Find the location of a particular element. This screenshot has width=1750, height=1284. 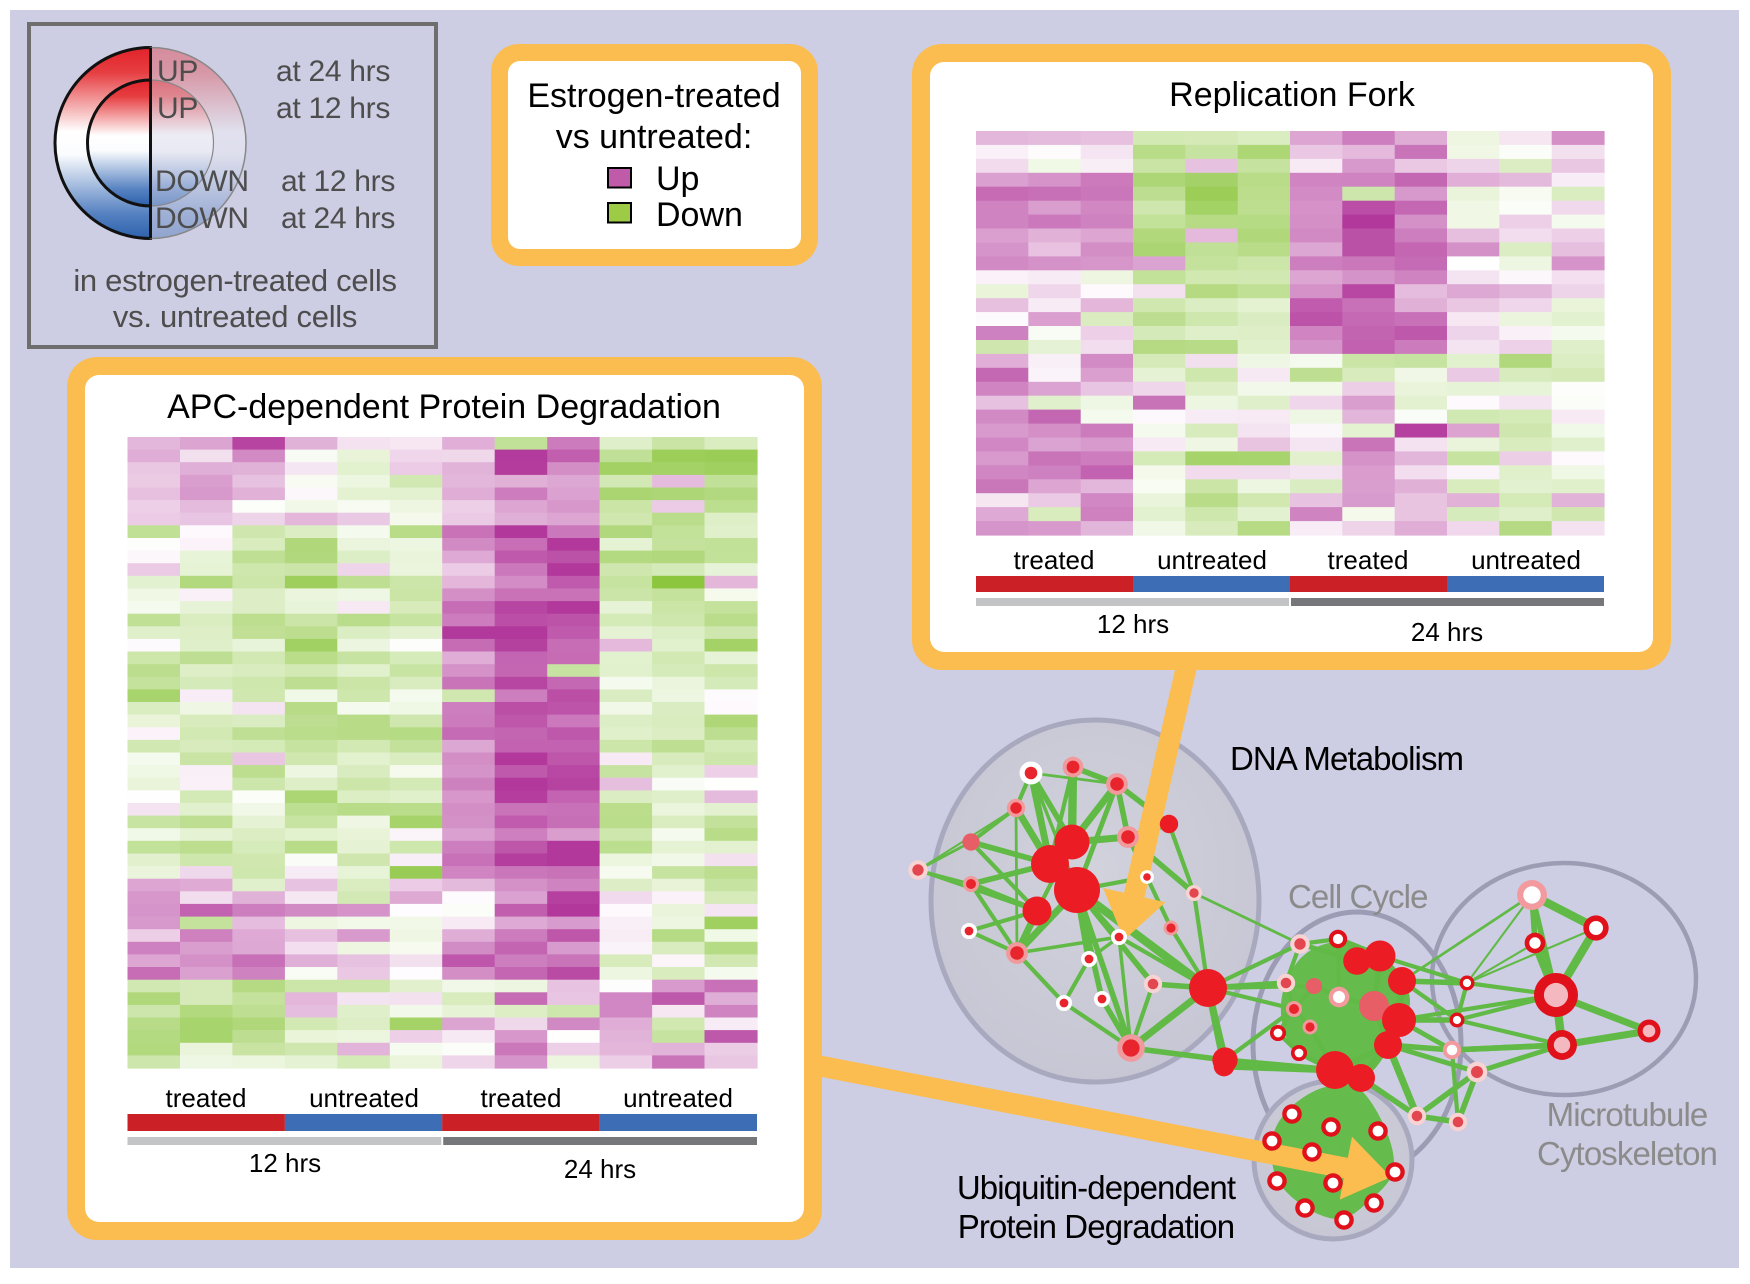

svg-text: Estrogen-treated is located at coordinates (653, 96).